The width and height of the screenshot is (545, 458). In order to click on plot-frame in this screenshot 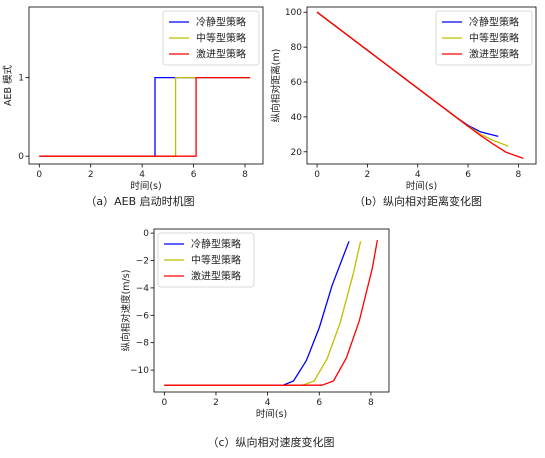, I will do `click(421, 85)`.